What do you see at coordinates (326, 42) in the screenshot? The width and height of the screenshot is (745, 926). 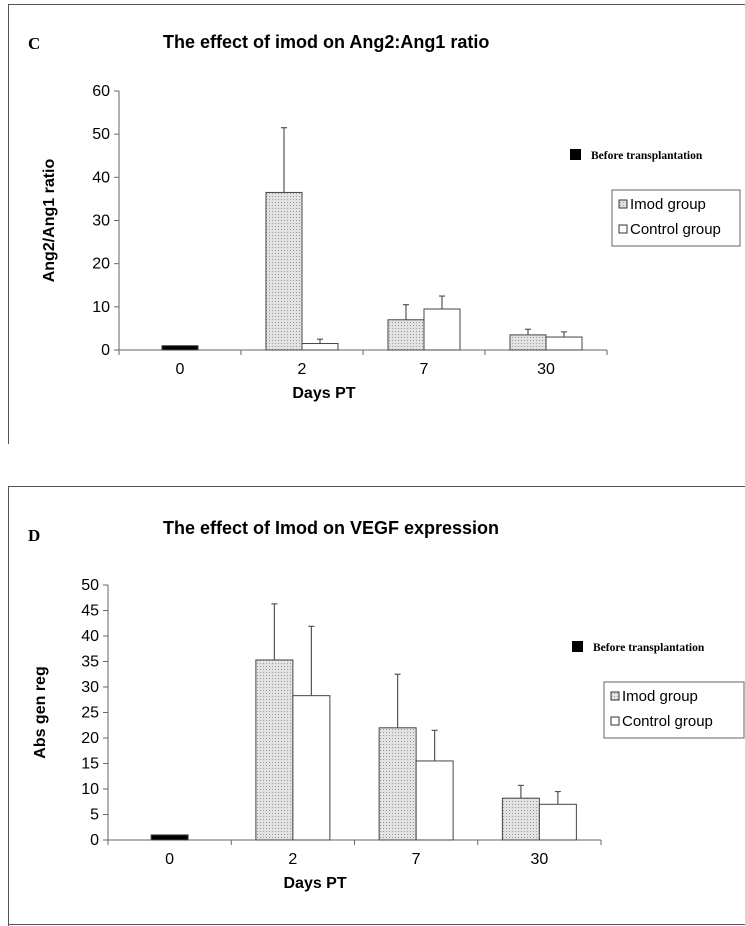 I see `chart-title: The effect of imod on Ang2:Ang1 ratio` at bounding box center [326, 42].